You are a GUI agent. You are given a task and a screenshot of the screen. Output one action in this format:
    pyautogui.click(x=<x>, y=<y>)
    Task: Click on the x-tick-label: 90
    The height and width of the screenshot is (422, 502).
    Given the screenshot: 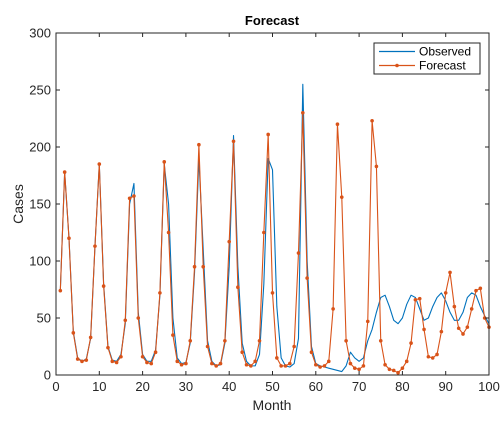 What is the action you would take?
    pyautogui.click(x=445, y=386)
    